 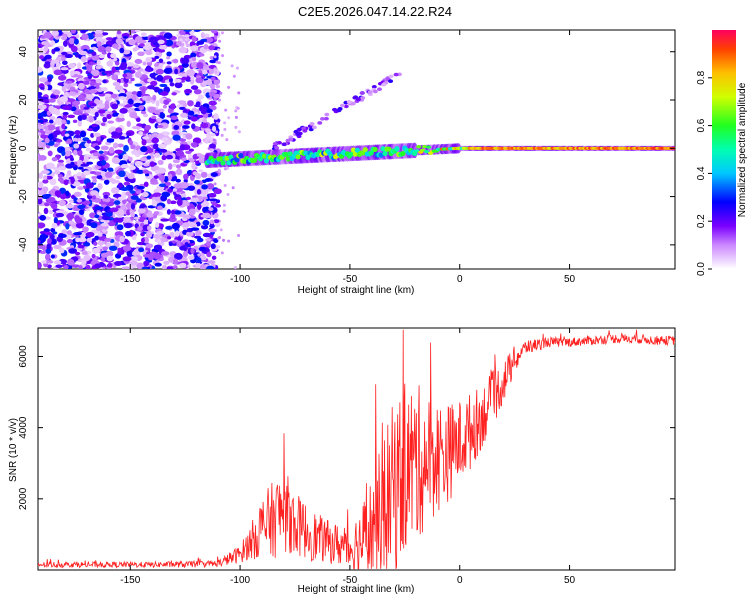 What do you see at coordinates (460, 580) in the screenshot?
I see `x-tick-label: 0` at bounding box center [460, 580].